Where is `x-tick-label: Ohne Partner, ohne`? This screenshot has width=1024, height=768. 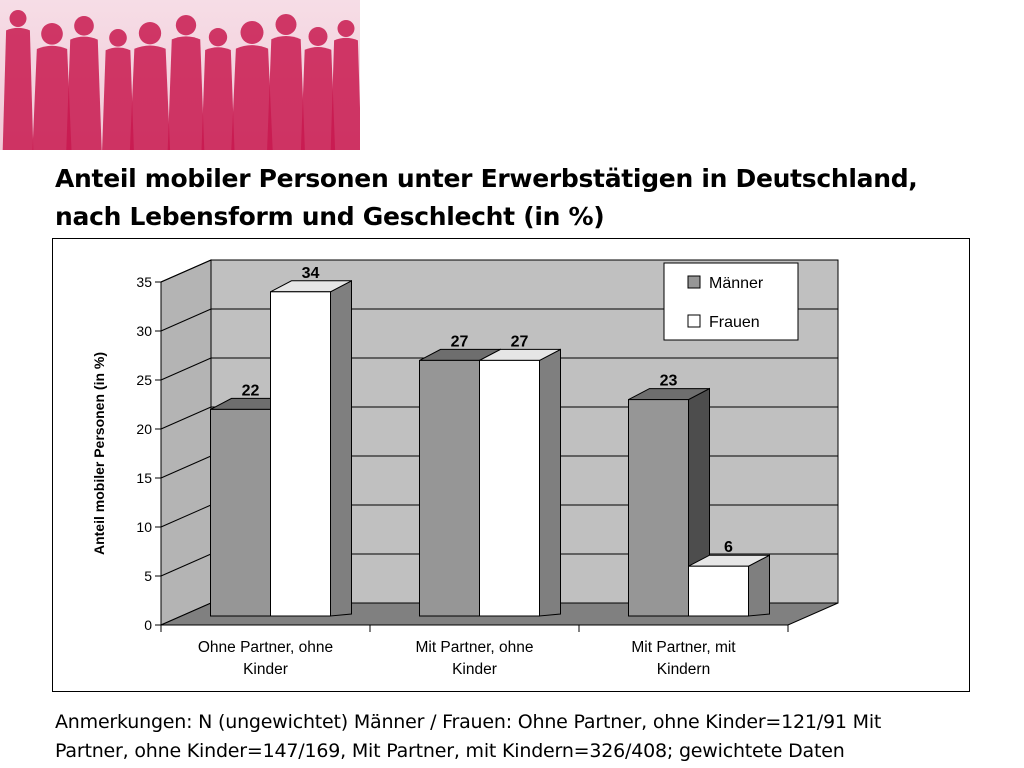
x-tick-label: Ohne Partner, ohne is located at coordinates (265, 647).